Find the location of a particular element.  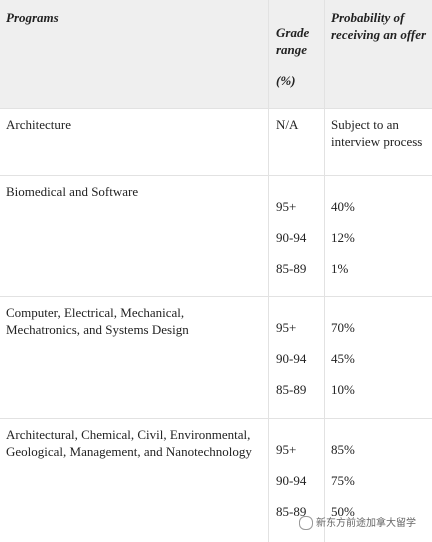

grade: N/A is located at coordinates (287, 124).